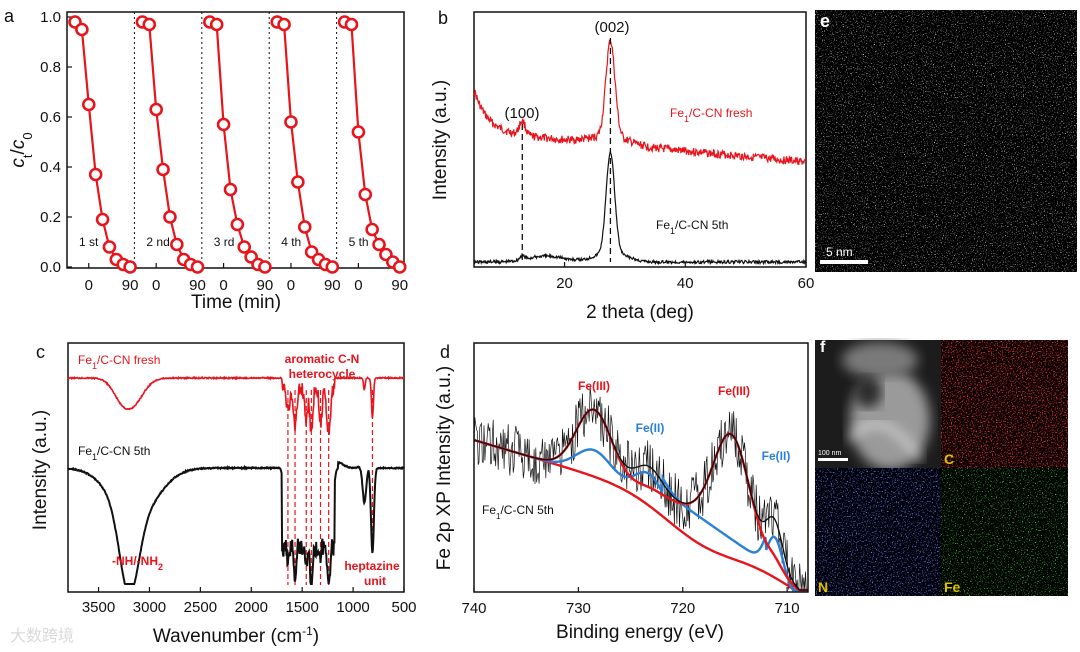 The image size is (1080, 652). Describe the element at coordinates (776, 456) in the screenshot. I see `panel-d-peak-label-4: Fe(II)` at that location.